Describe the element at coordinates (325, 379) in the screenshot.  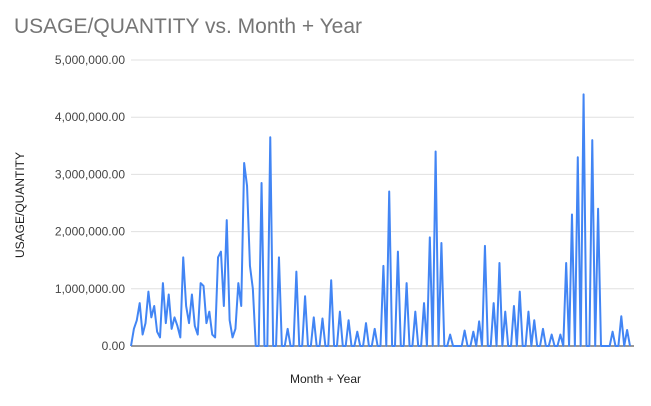
I see `x-axis-label: Month + Year` at that location.